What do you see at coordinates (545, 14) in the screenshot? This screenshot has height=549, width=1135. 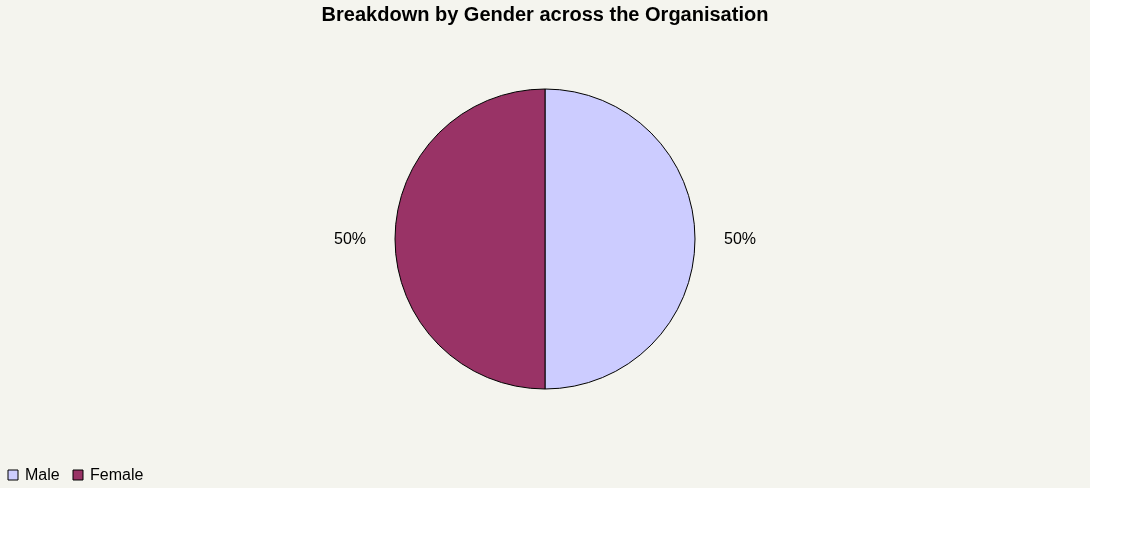 I see `chart-title: Breakdown by Gender across the Organisation` at bounding box center [545, 14].